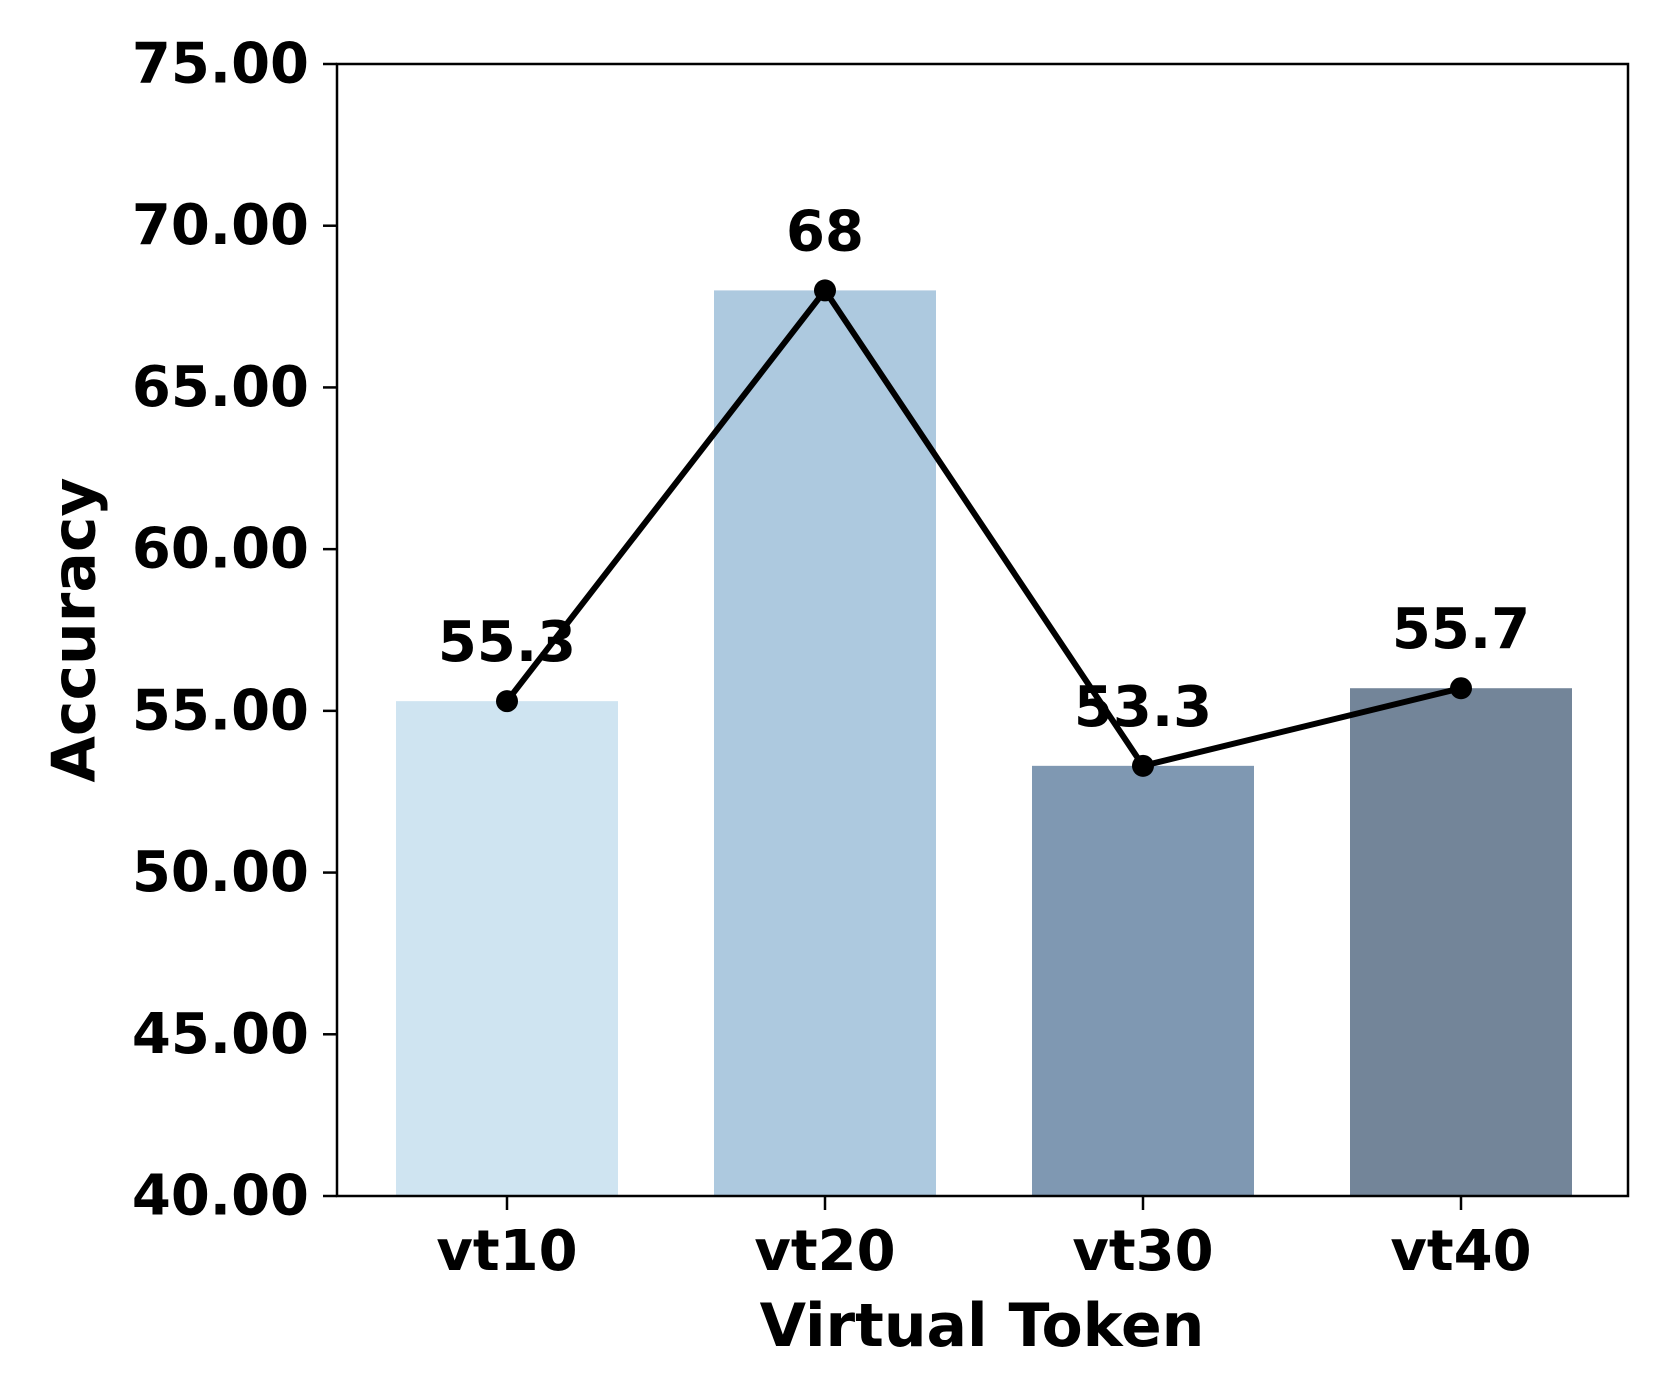  I want to click on x-tick-label-vt30: vt30, so click(1142, 1251).